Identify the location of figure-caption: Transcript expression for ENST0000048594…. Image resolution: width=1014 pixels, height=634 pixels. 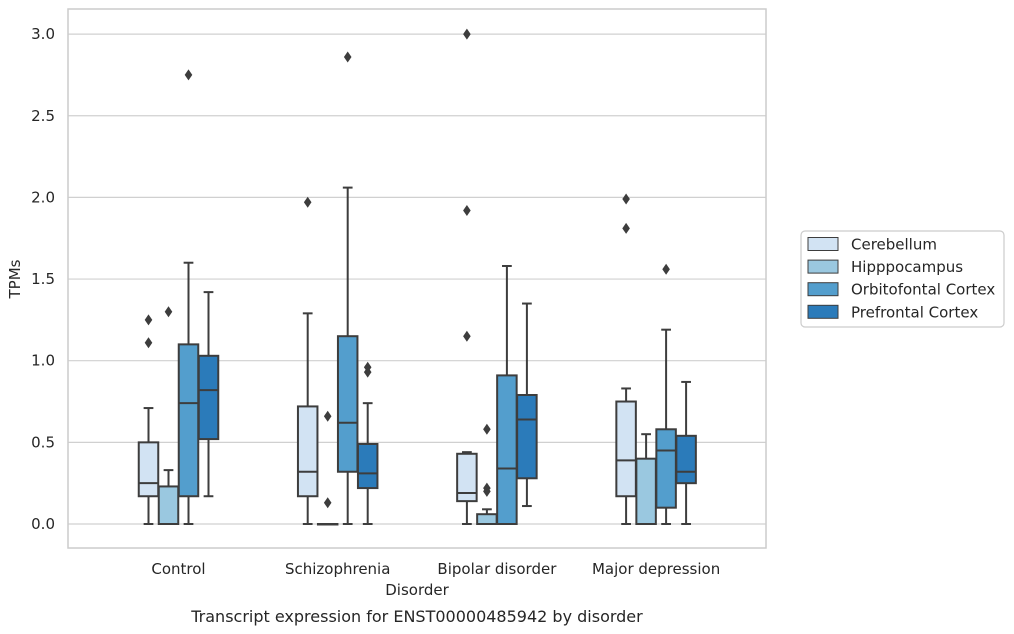
(416, 616).